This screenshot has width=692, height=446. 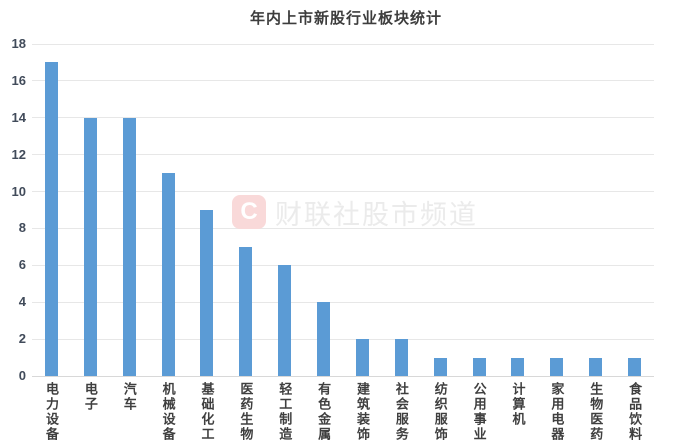 I want to click on x-tick-label-社会服务: 社会服务, so click(x=401, y=412).